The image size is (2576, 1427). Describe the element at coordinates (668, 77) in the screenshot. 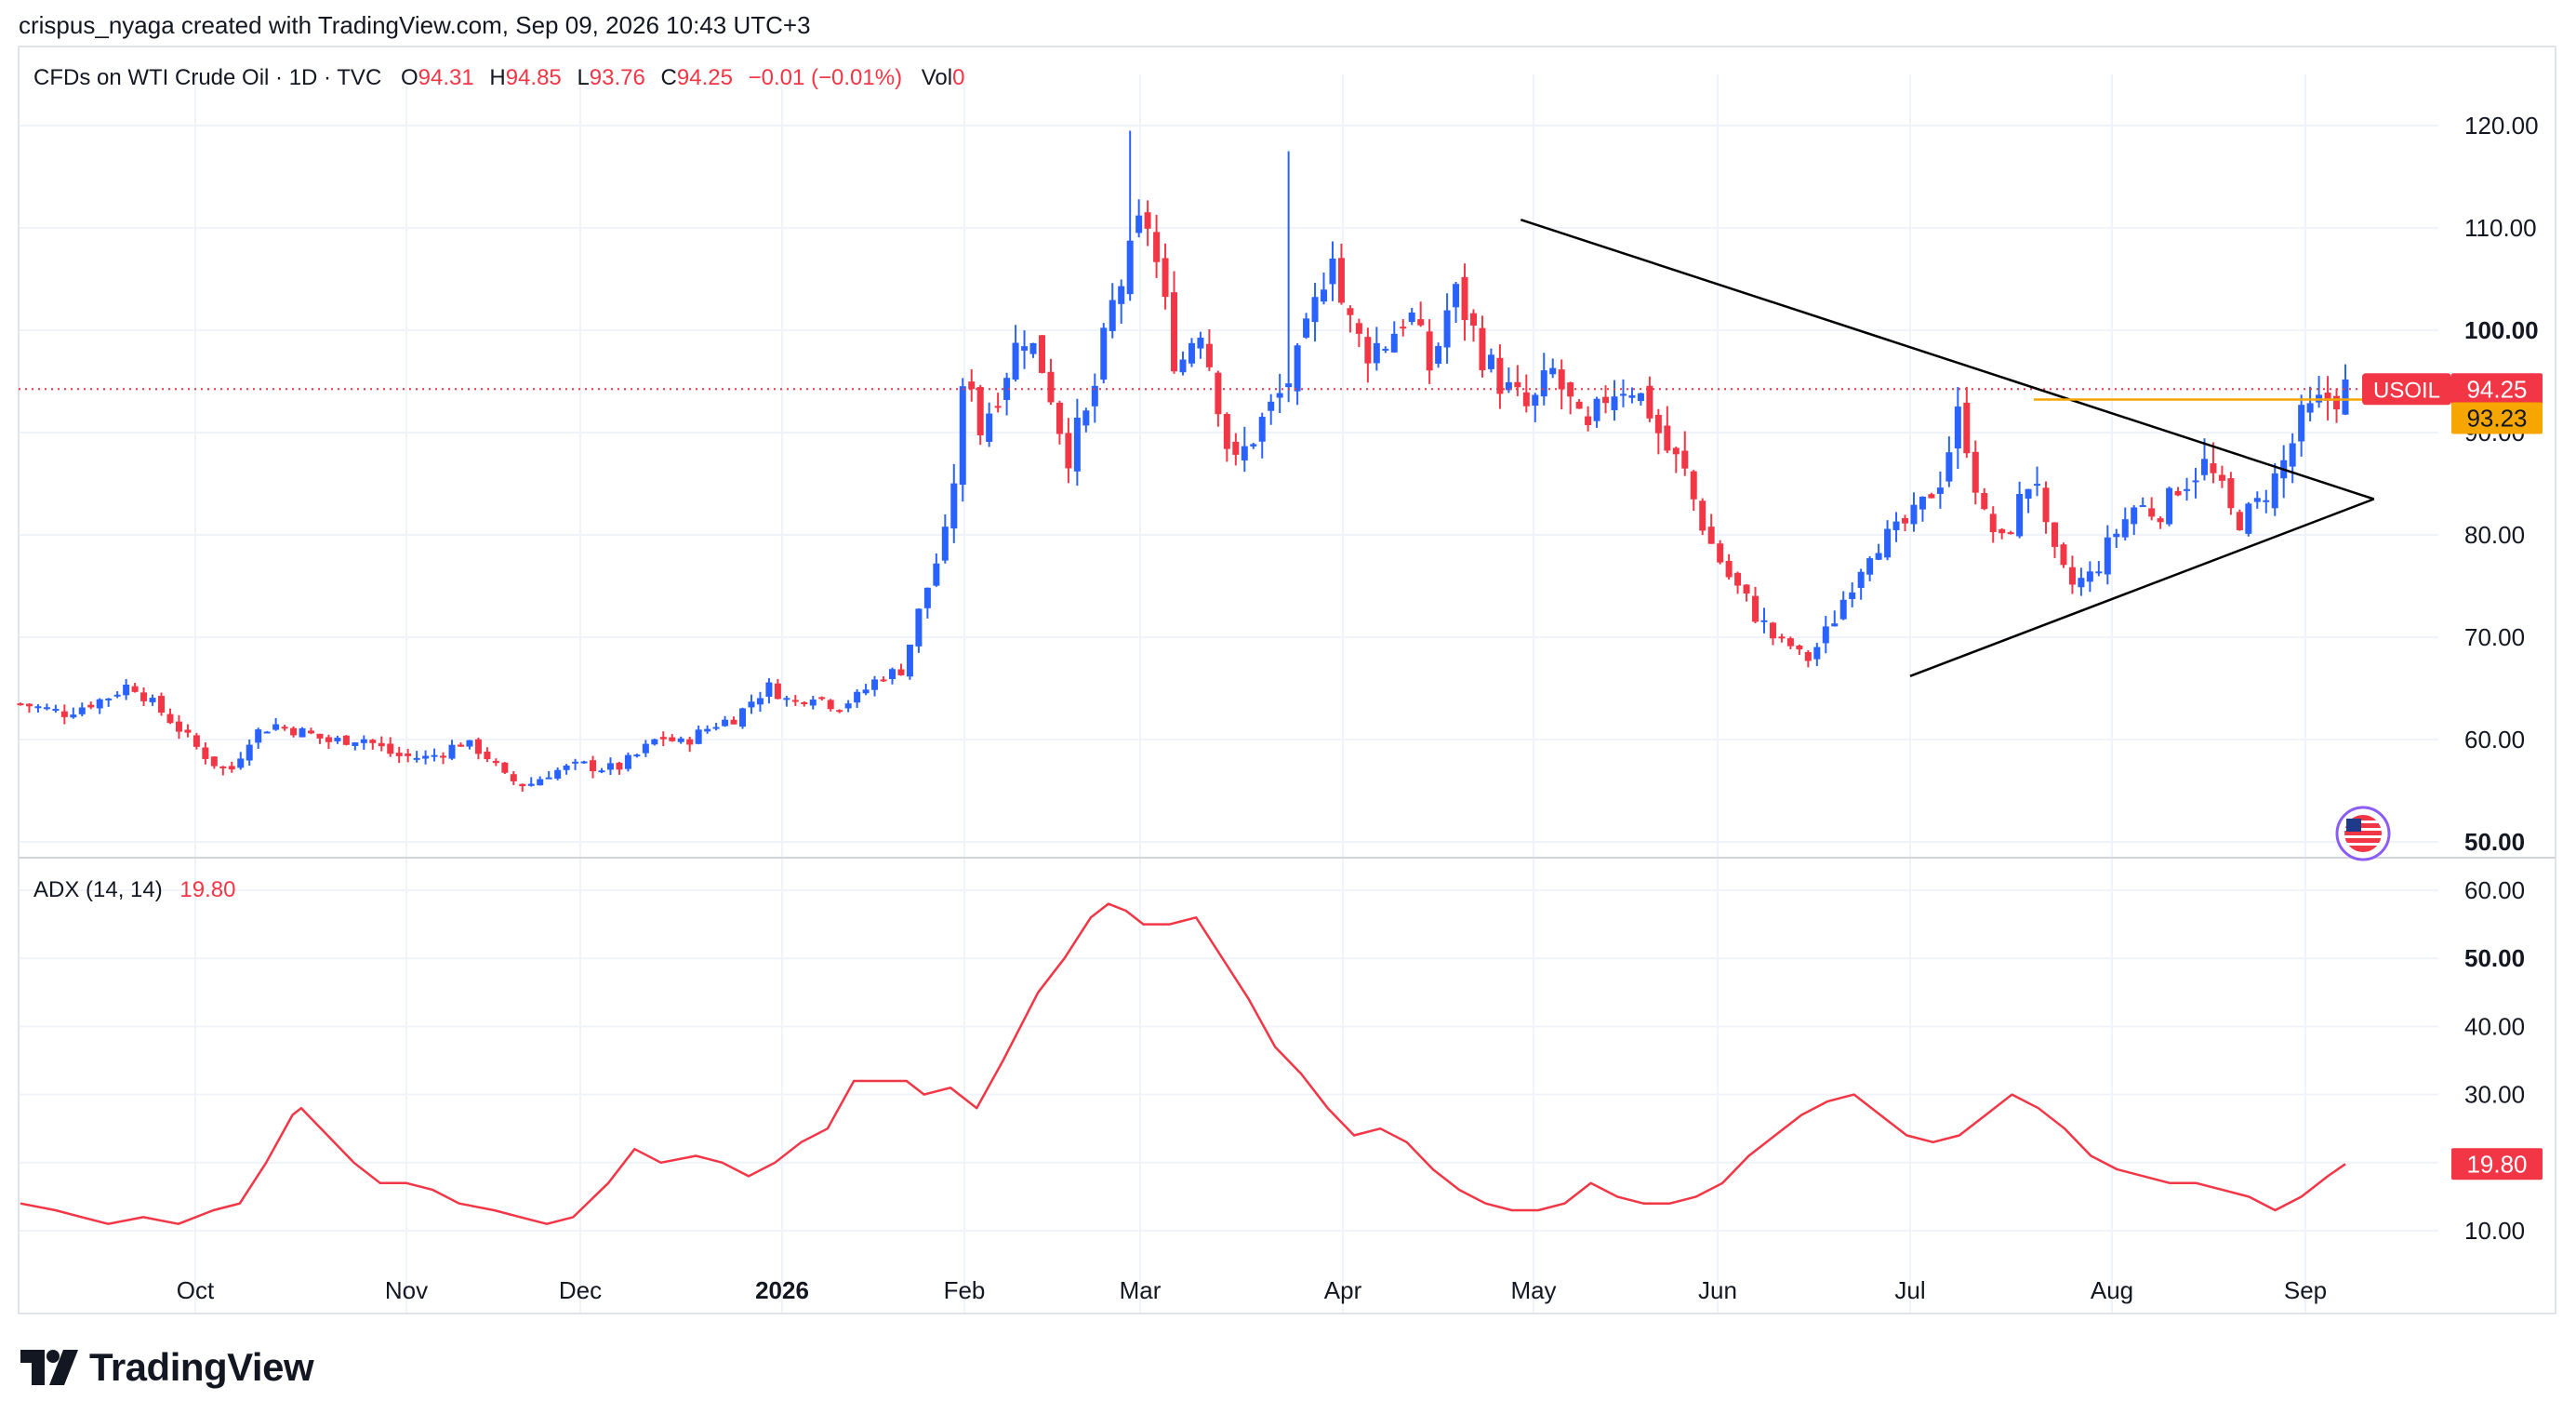

I see `legend-close-label: C` at that location.